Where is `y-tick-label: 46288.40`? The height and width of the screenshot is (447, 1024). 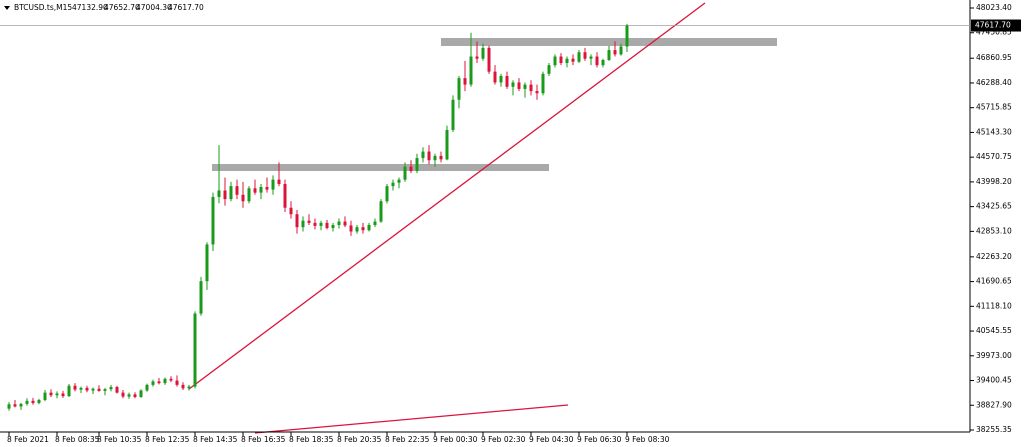
y-tick-label: 46288.40 is located at coordinates (994, 82).